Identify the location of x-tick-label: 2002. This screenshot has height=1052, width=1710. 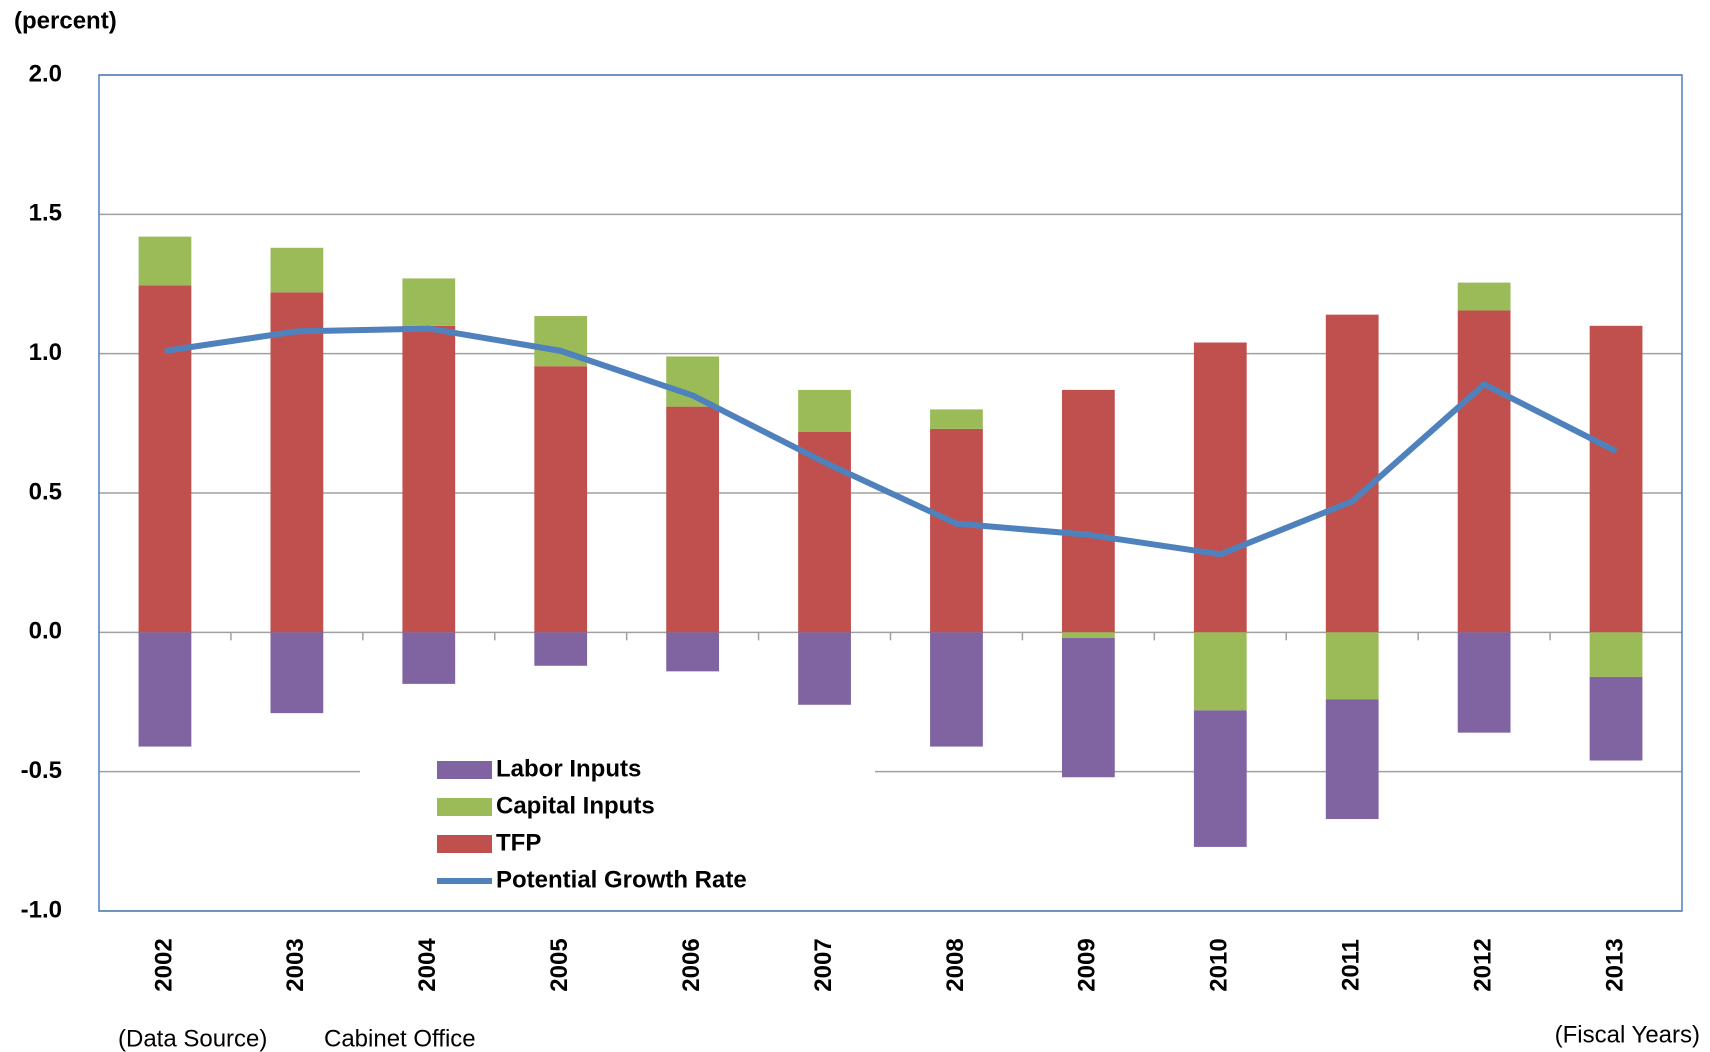
(163, 964).